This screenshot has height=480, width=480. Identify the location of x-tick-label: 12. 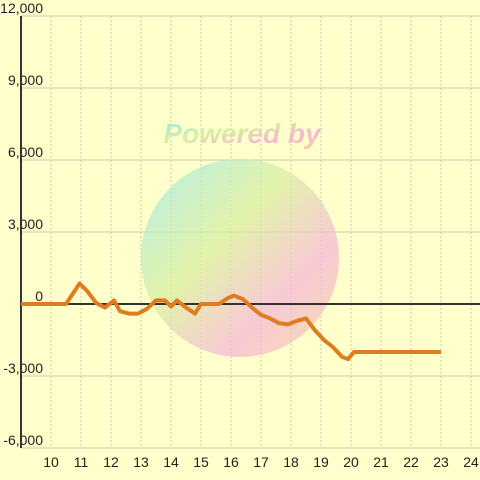
(111, 462).